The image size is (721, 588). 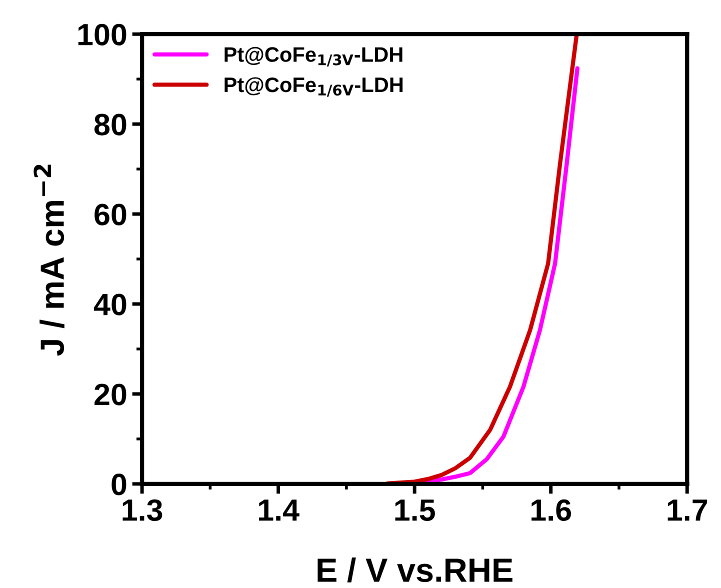 What do you see at coordinates (279, 510) in the screenshot?
I see `x-tick-label: 1.4` at bounding box center [279, 510].